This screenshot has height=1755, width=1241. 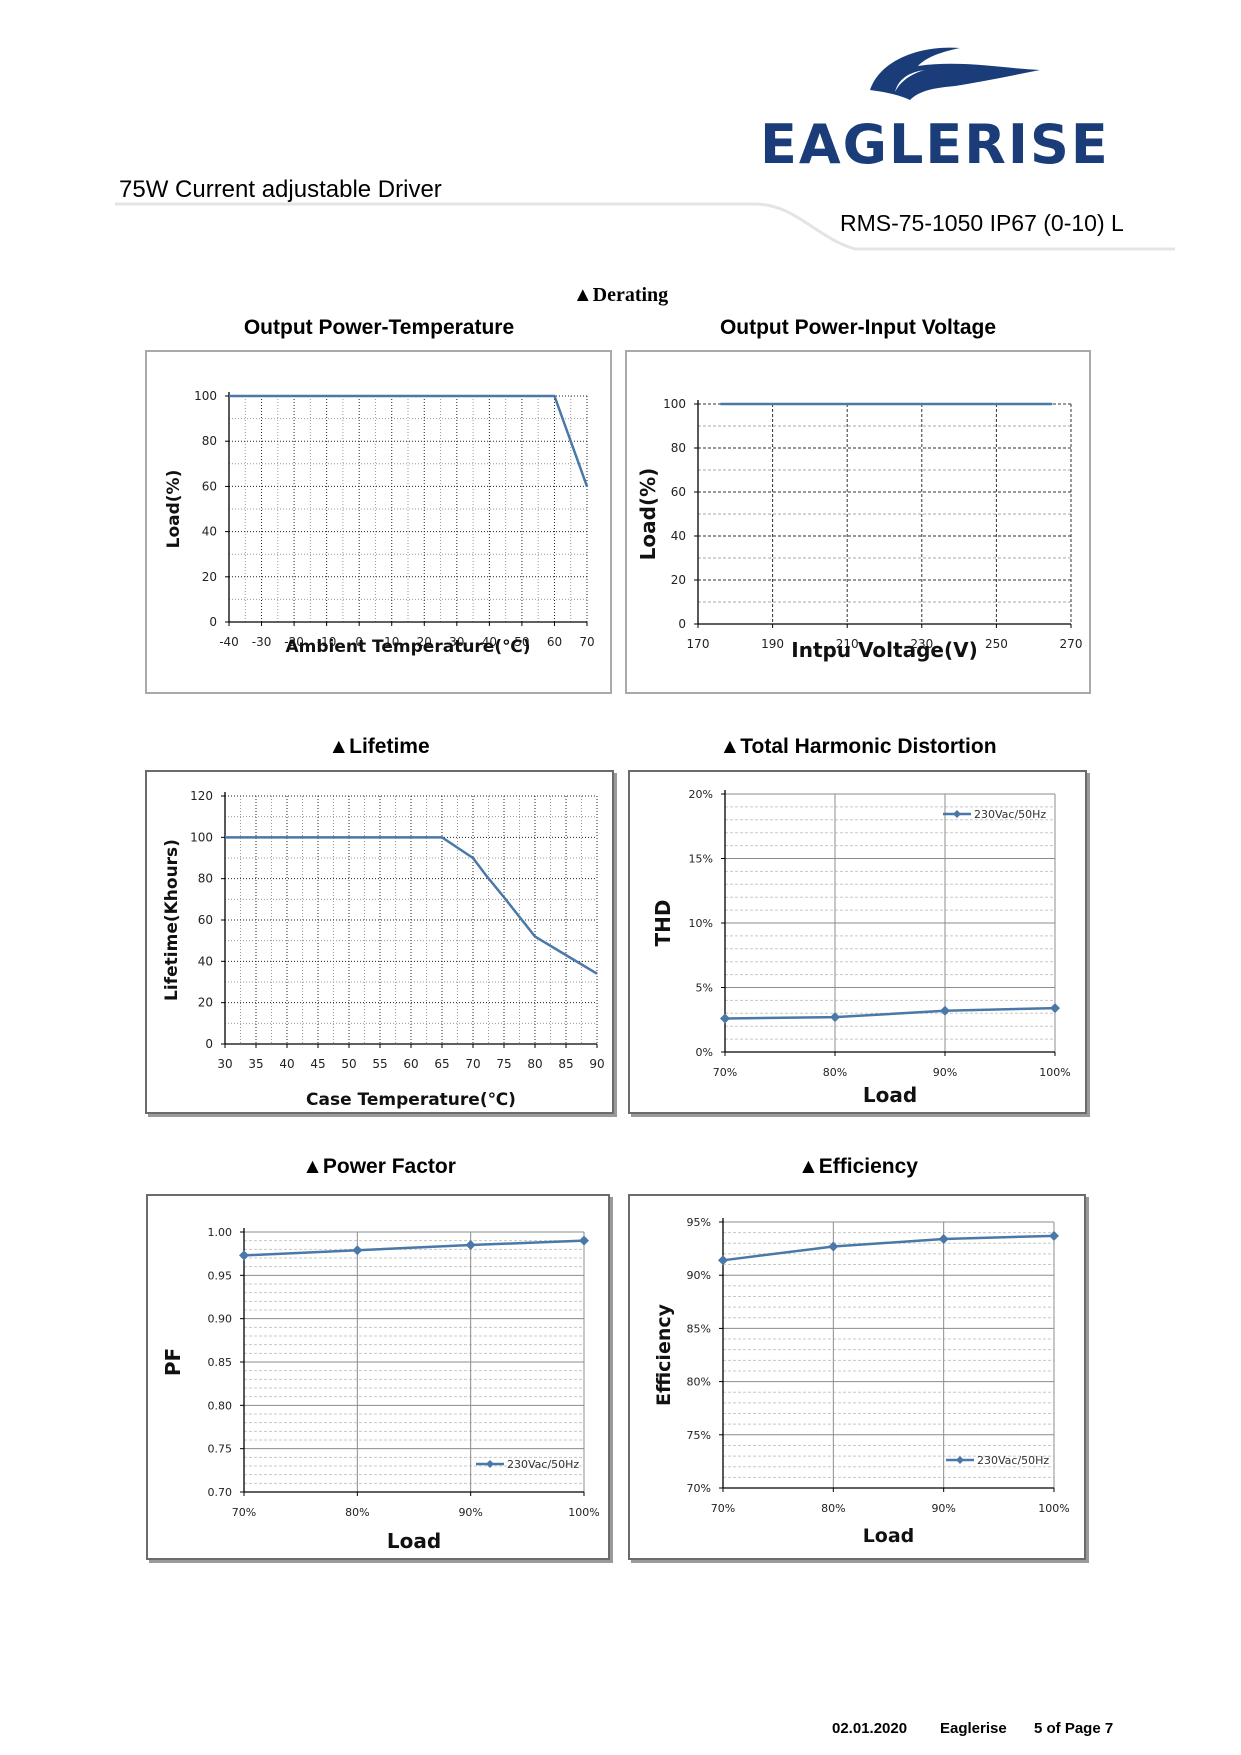 I want to click on y-tick-label: 5%, so click(x=704, y=988).